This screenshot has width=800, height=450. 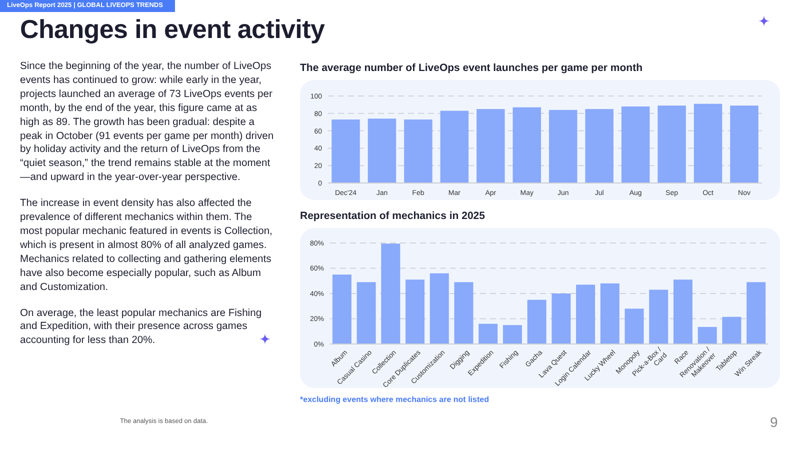 I want to click on text: 9, so click(x=774, y=422).